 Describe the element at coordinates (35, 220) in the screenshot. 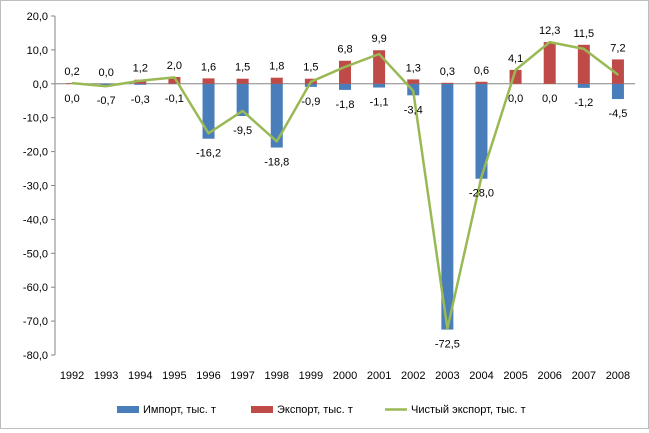

I see `y-tick-label: -40,0` at that location.